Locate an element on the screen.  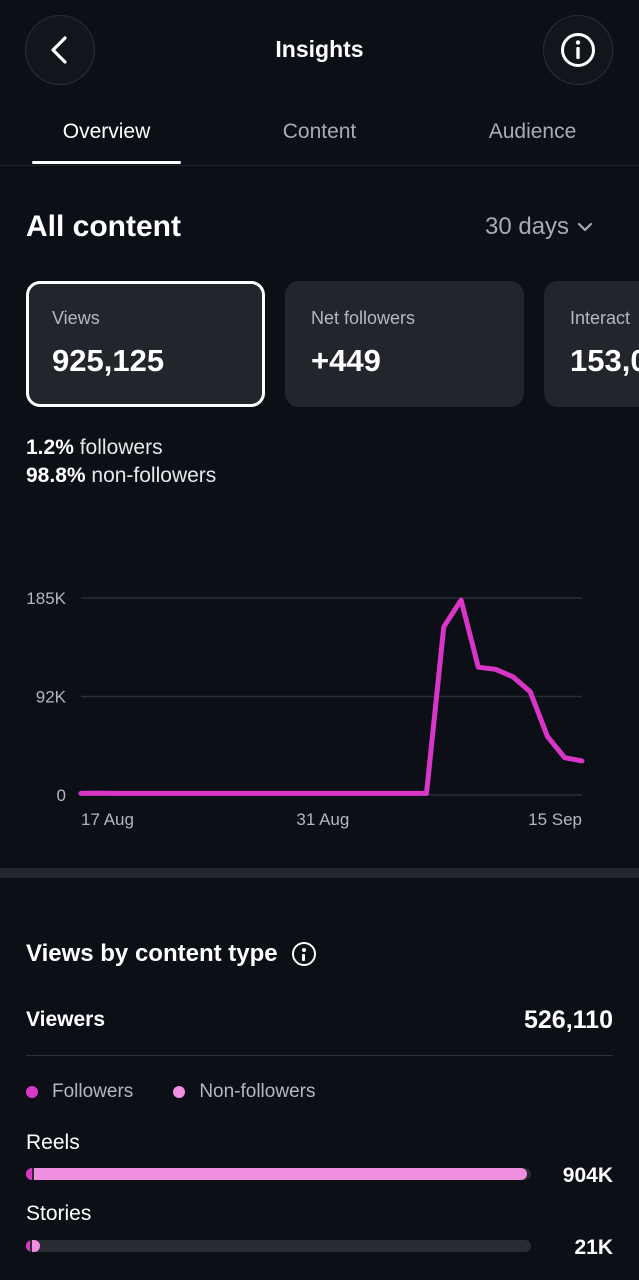
metric-card-net-followers: Net followers +449 is located at coordinates (404, 344).